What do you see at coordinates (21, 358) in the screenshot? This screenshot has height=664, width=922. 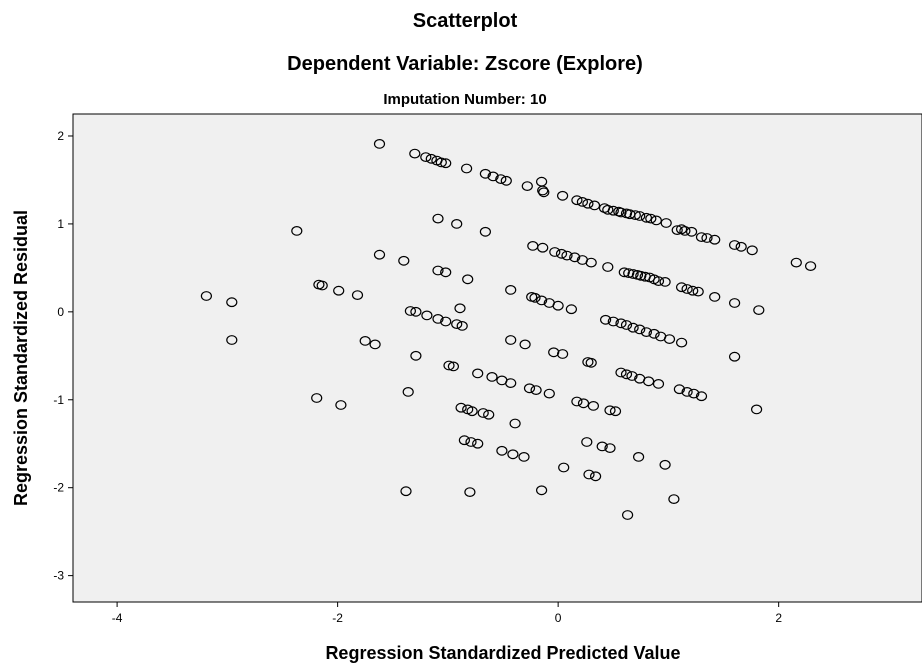 I see `y-axis-title: Regression Standardized Residual` at bounding box center [21, 358].